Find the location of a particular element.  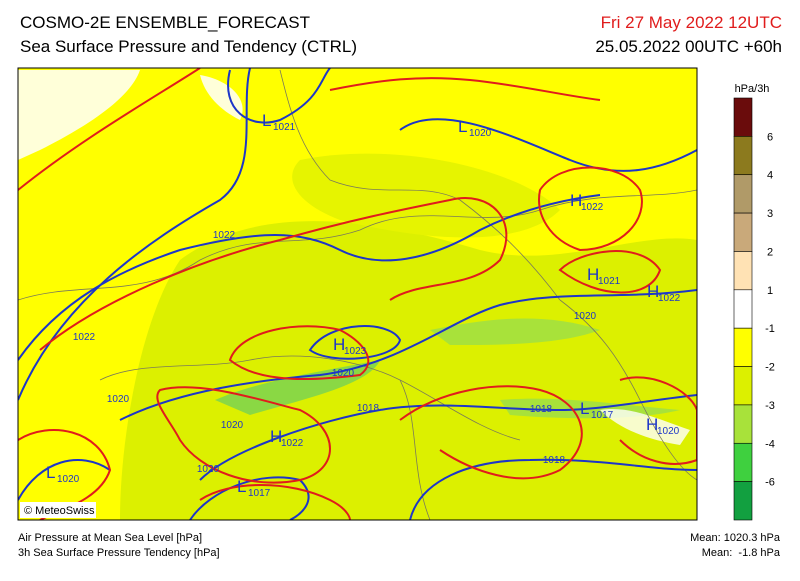

valid-time: Fri 27 May 2022 12UTC is located at coordinates (691, 22).